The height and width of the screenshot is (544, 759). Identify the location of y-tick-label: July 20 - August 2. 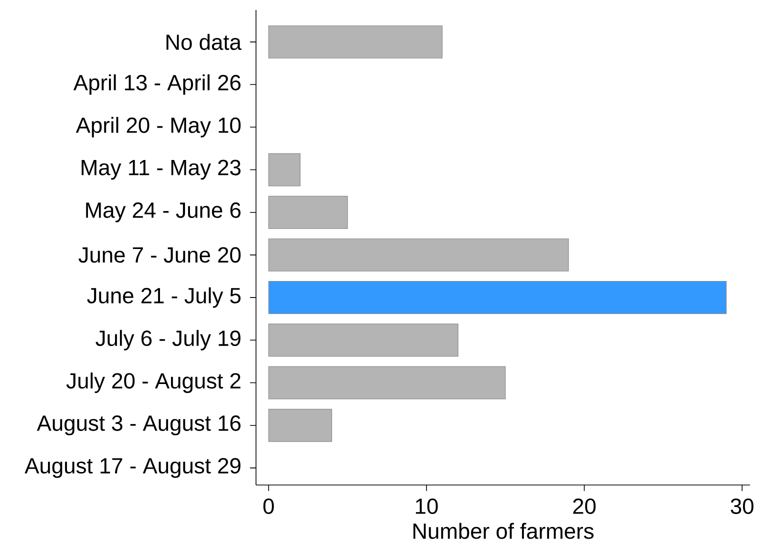
(153, 382).